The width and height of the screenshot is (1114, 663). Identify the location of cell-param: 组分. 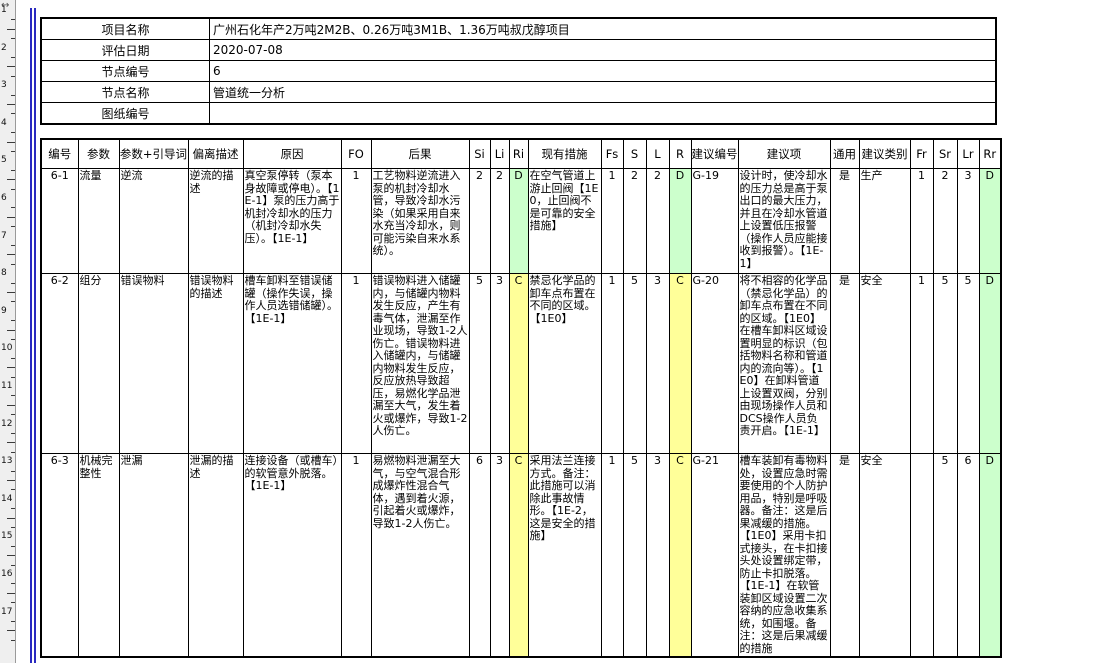
(98, 363).